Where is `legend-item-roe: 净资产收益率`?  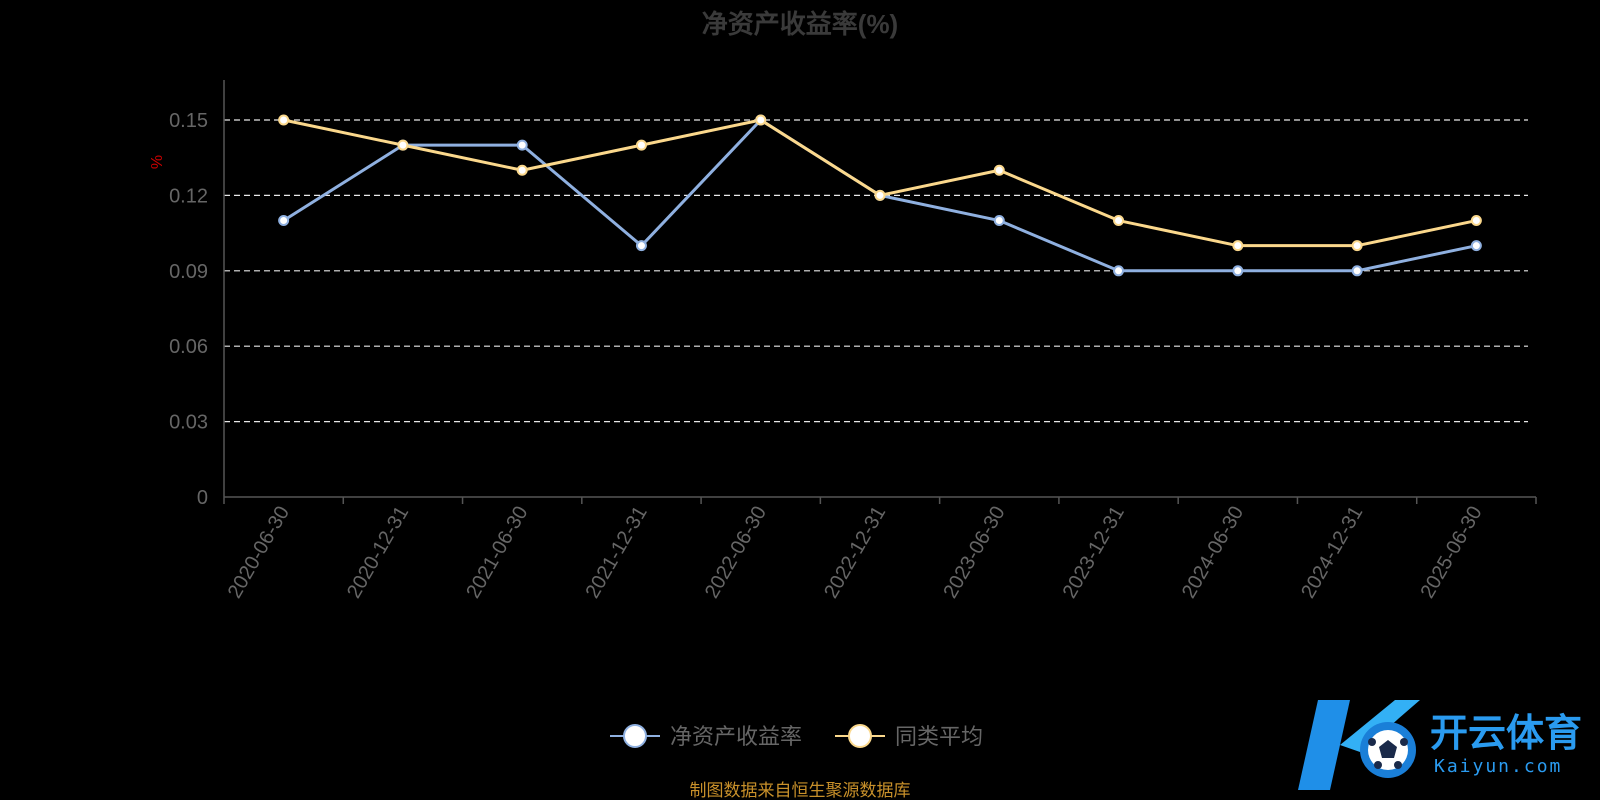 legend-item-roe: 净资产收益率 is located at coordinates (706, 736).